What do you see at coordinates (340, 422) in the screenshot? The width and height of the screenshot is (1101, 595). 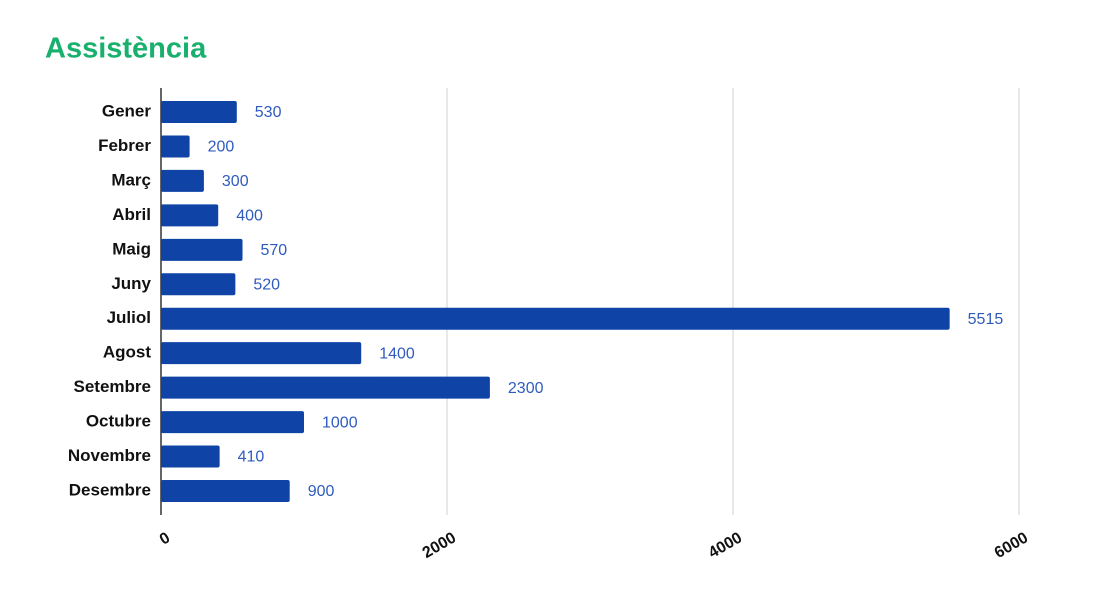 I see `value-label: 1000` at bounding box center [340, 422].